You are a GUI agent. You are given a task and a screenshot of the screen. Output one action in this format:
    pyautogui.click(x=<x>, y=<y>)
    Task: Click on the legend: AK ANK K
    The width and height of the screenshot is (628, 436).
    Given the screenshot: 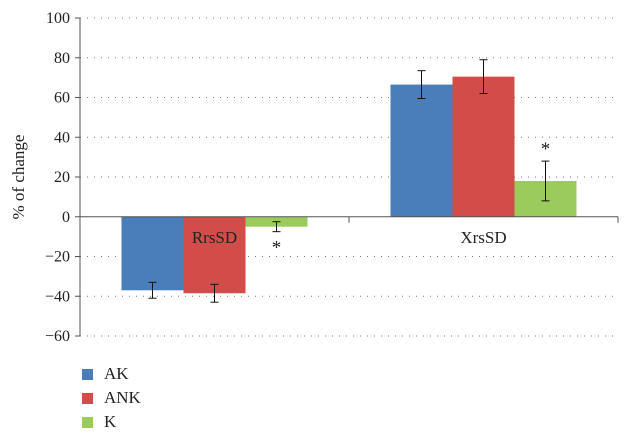 What is the action you would take?
    pyautogui.click(x=111, y=398)
    